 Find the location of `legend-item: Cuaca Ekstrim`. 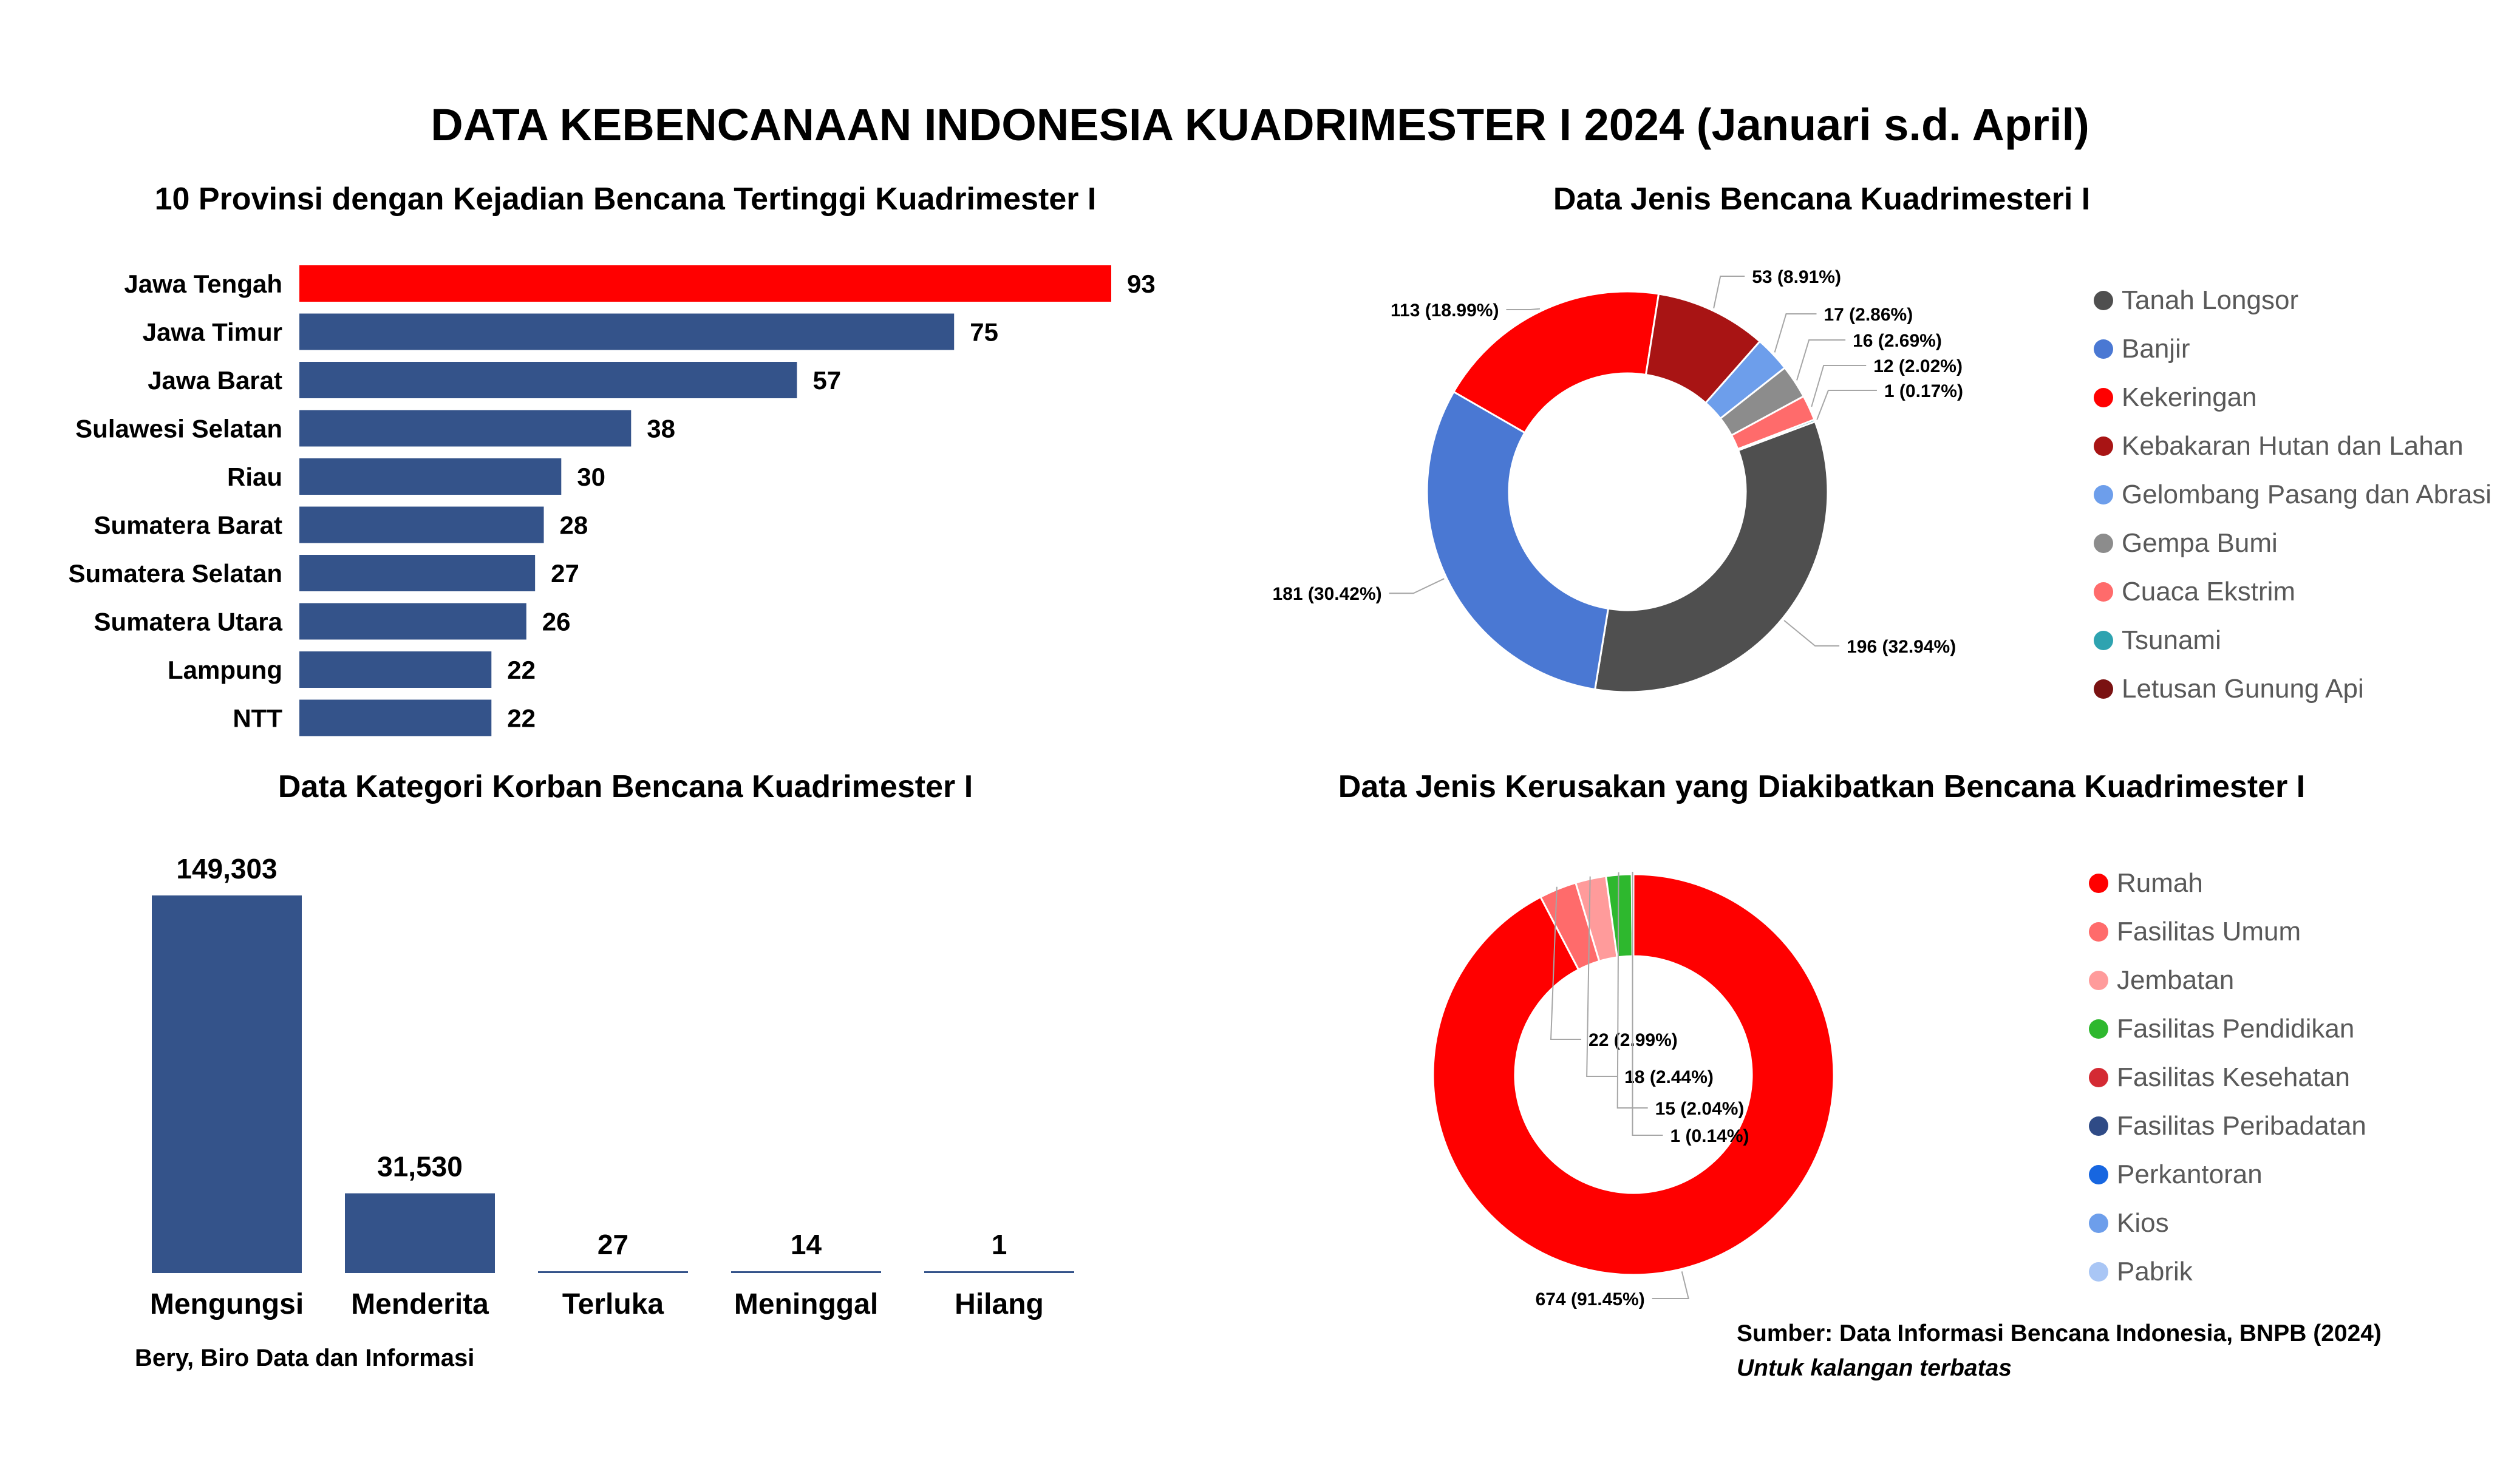

legend-item: Cuaca Ekstrim is located at coordinates (2292, 592).